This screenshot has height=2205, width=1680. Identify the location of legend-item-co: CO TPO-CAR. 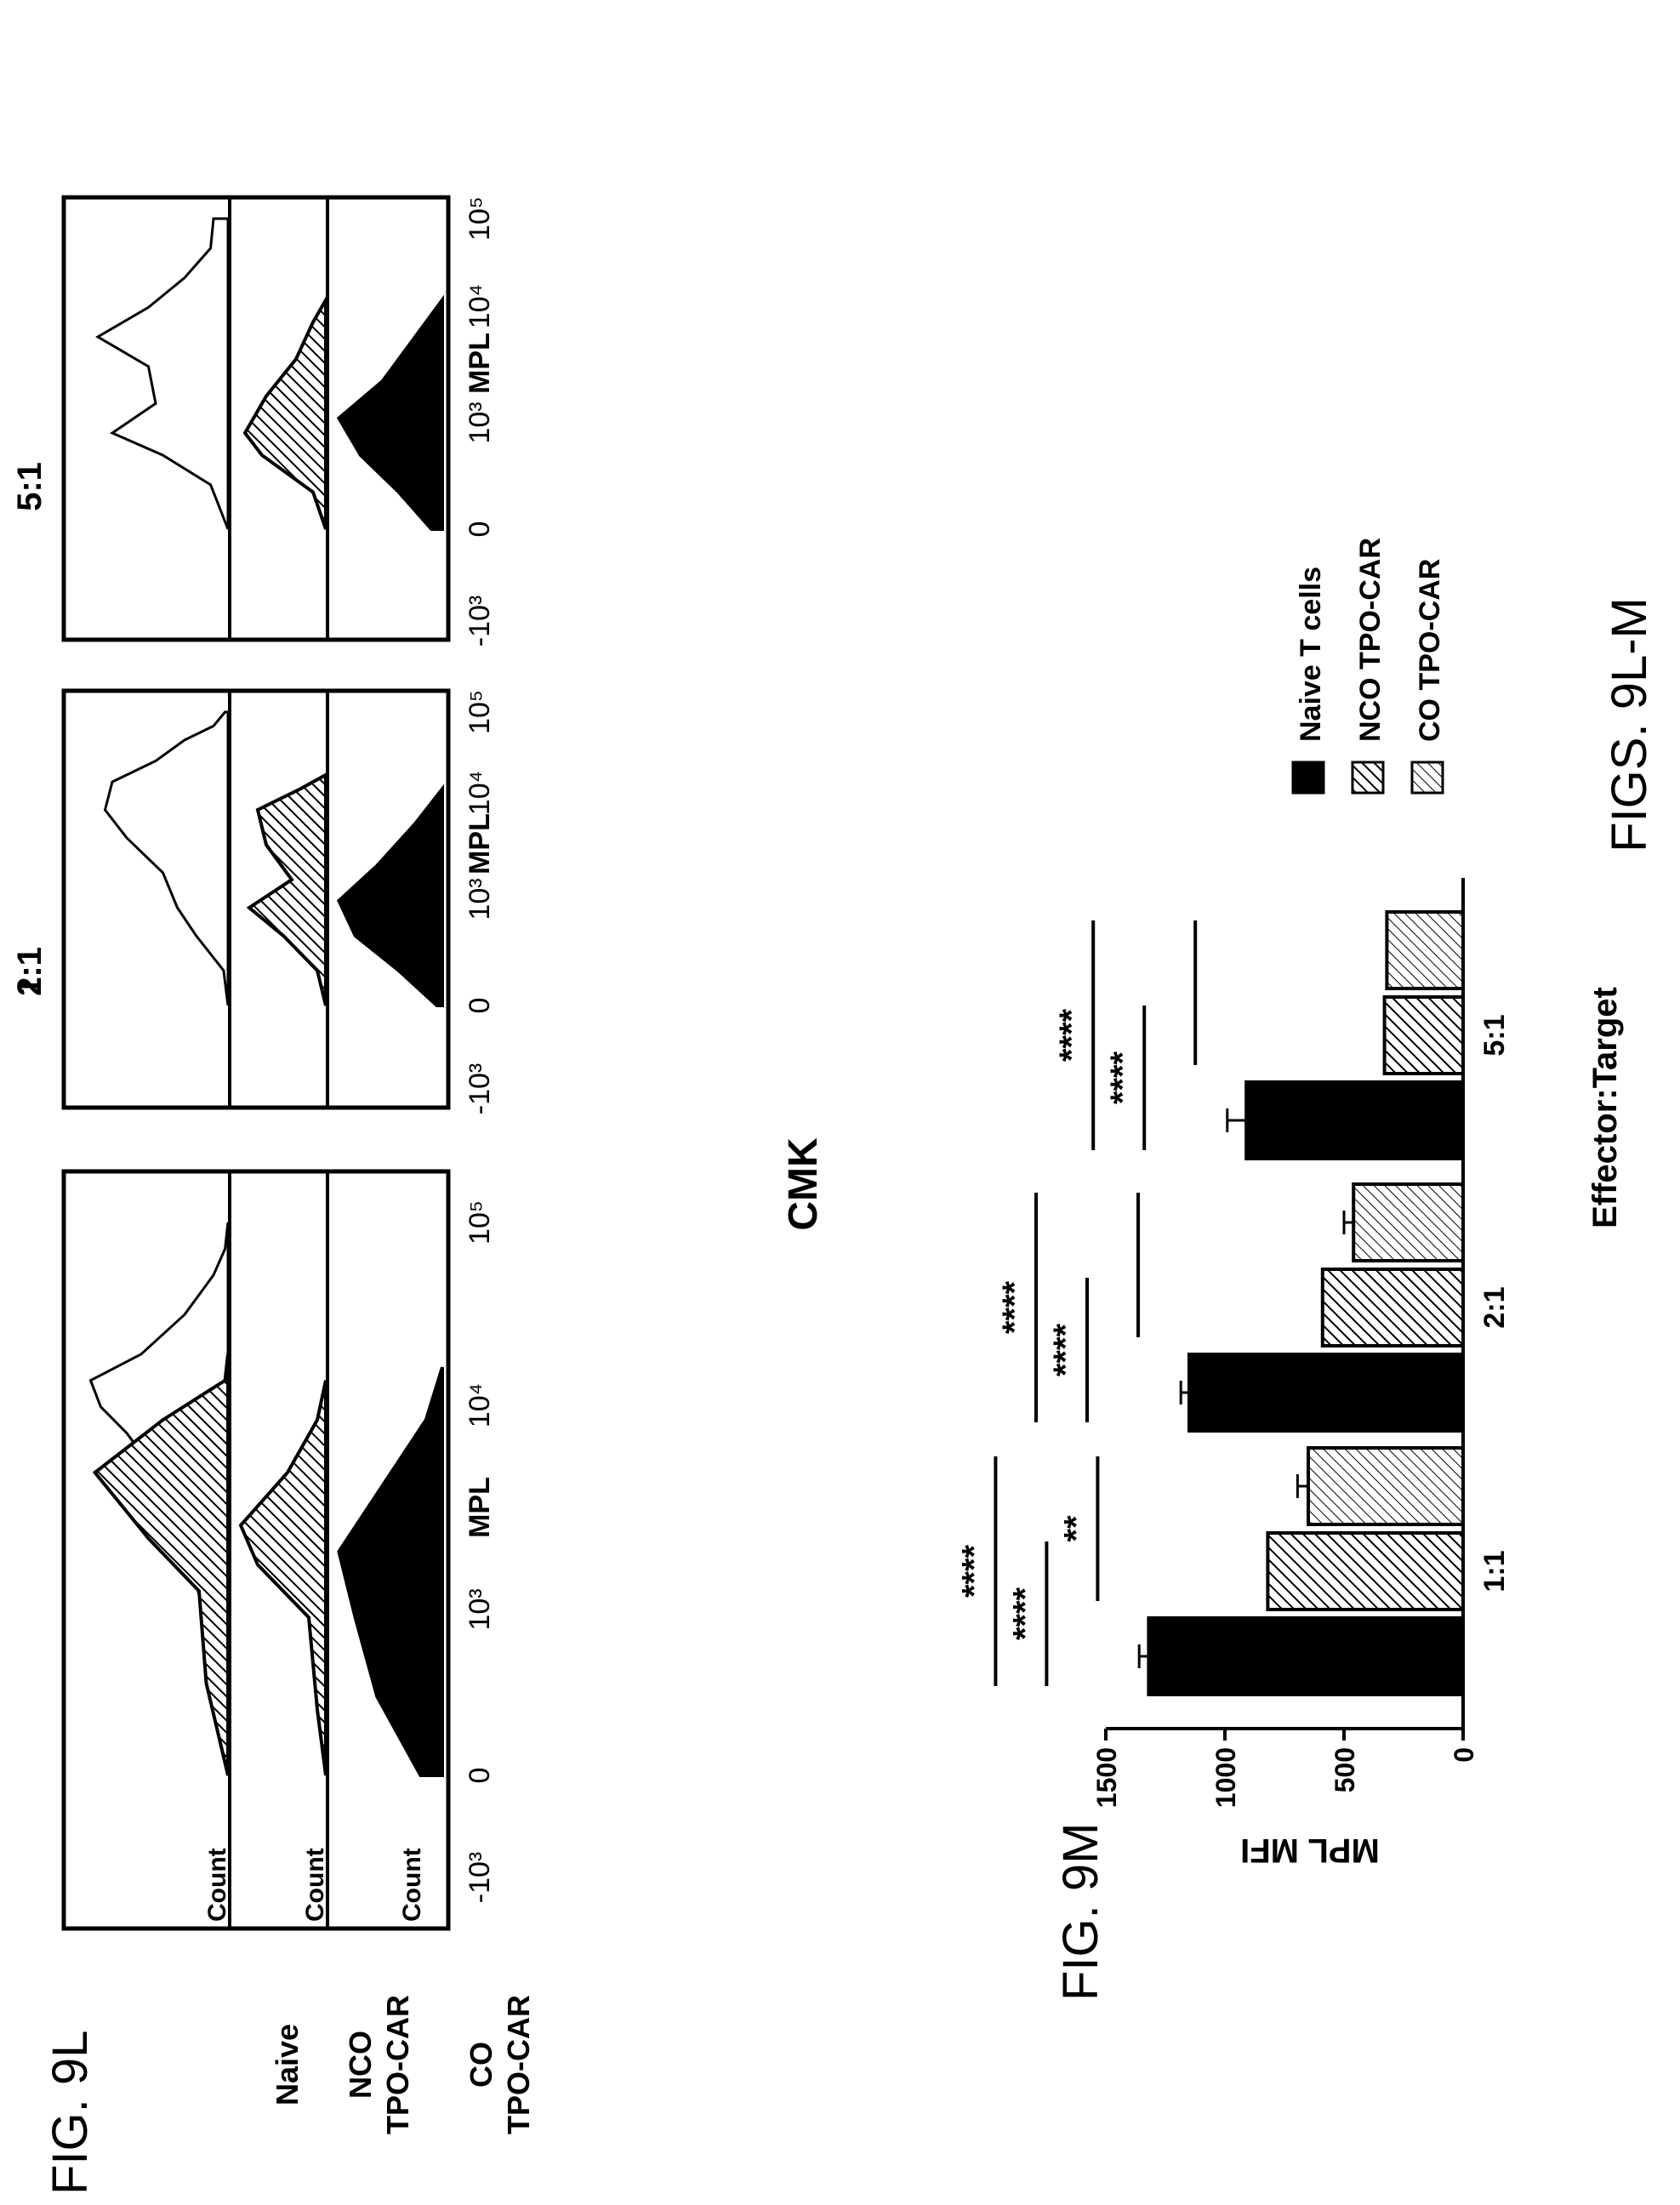
(1428, 677).